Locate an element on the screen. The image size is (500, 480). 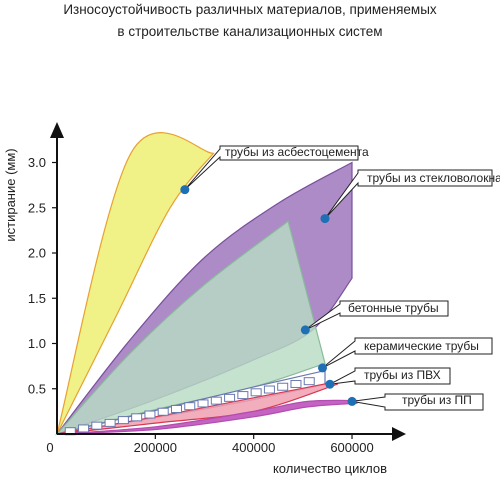
series-2-marker is located at coordinates (325, 219).